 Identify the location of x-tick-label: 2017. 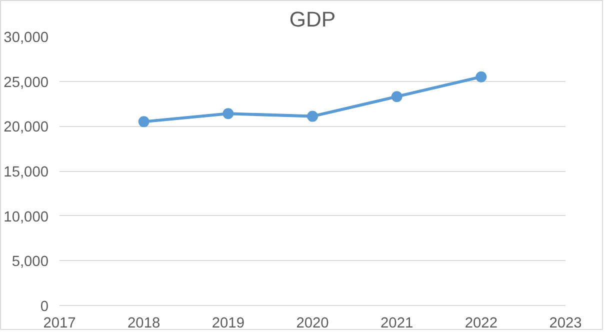
(59, 324).